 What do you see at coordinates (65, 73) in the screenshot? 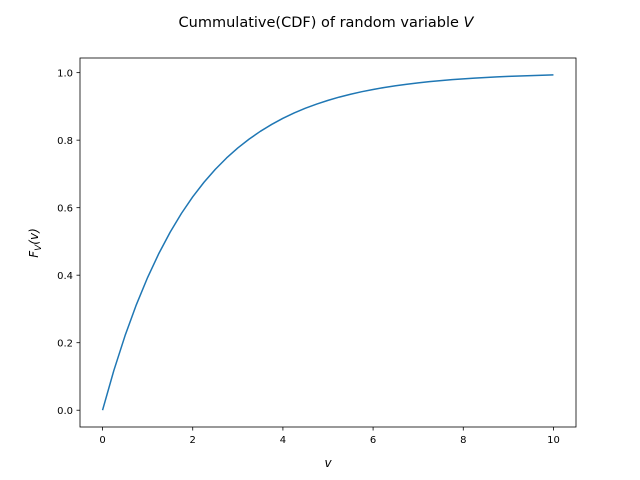
I see `y-tick-label: 1.0` at bounding box center [65, 73].